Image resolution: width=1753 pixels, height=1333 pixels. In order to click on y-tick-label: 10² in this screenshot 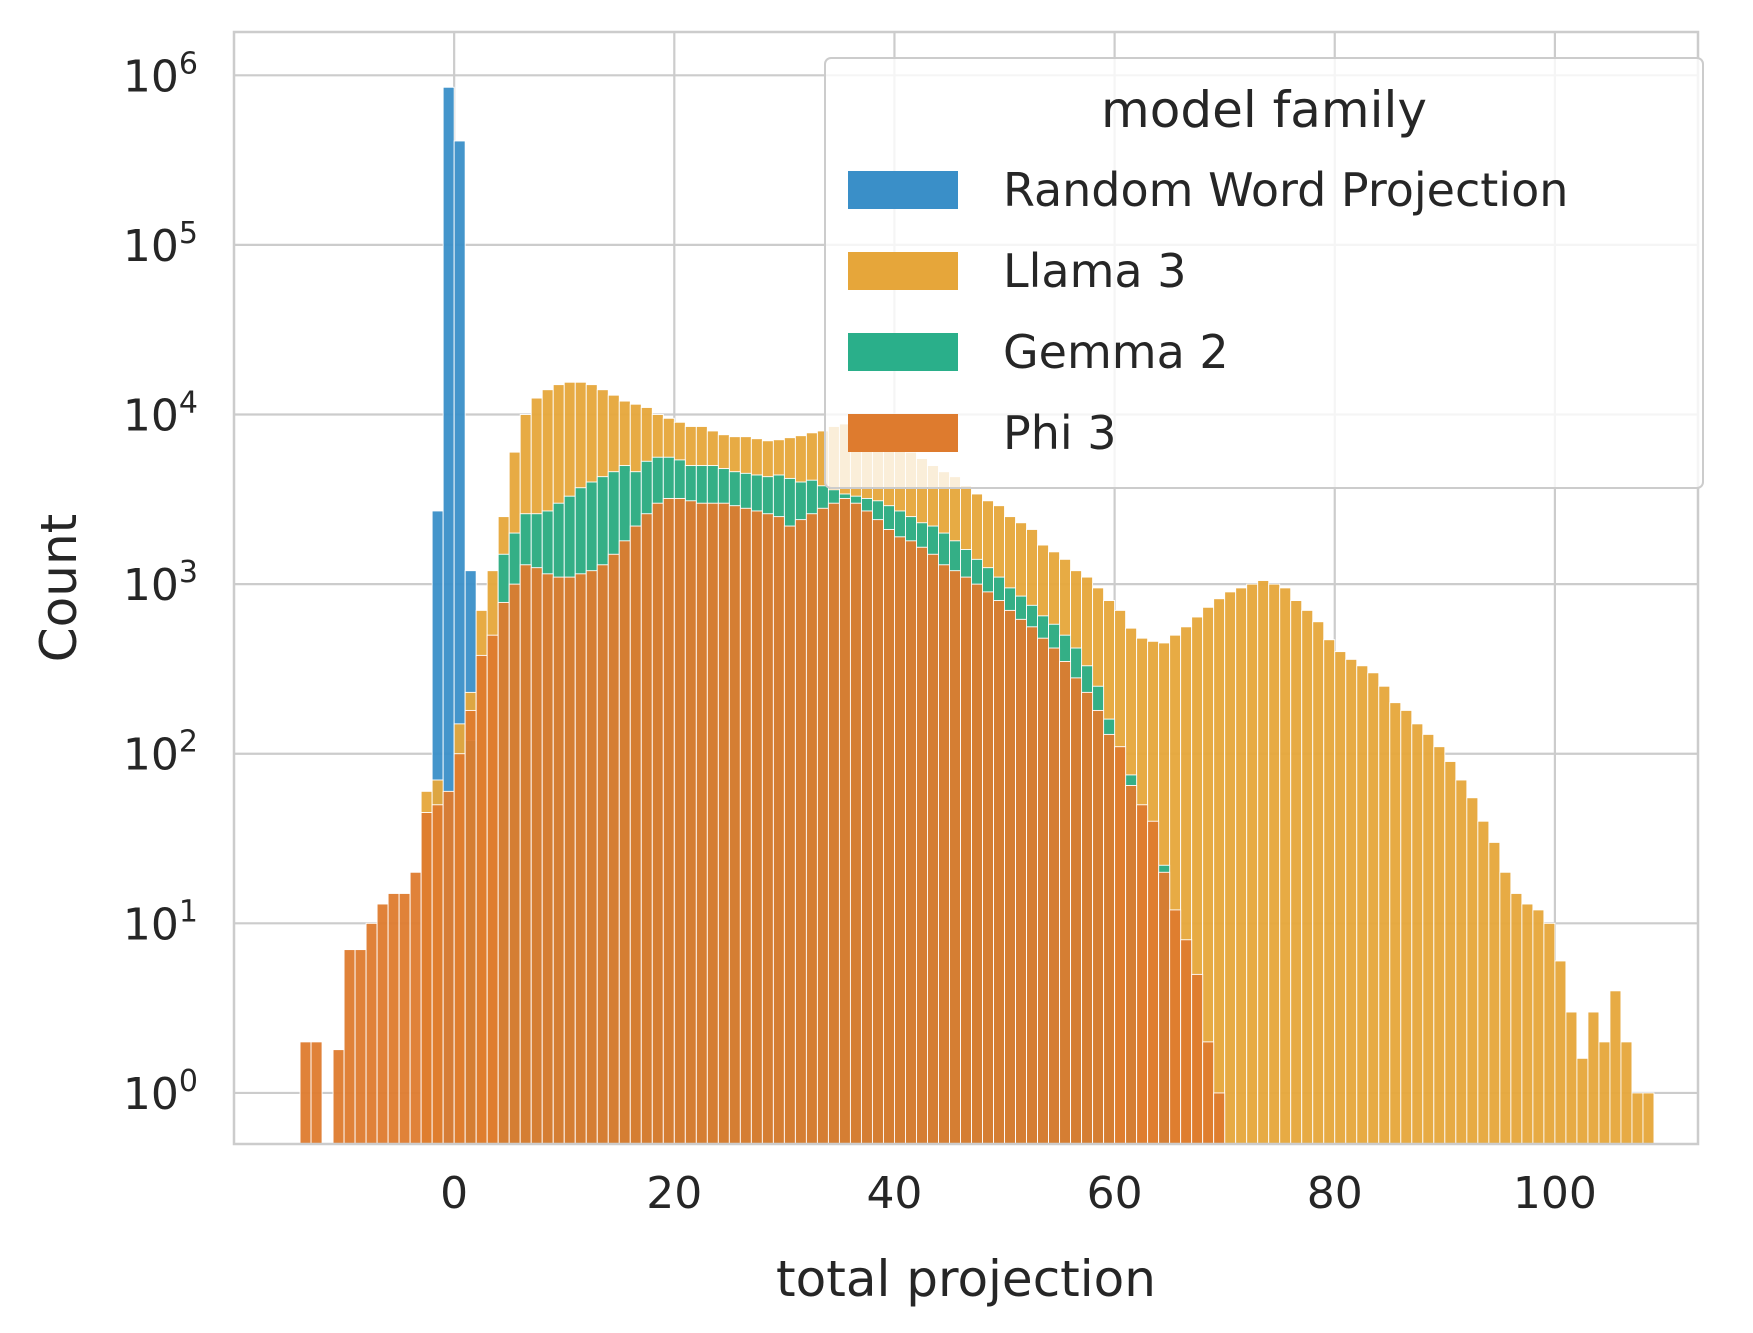, I will do `click(160, 753)`.